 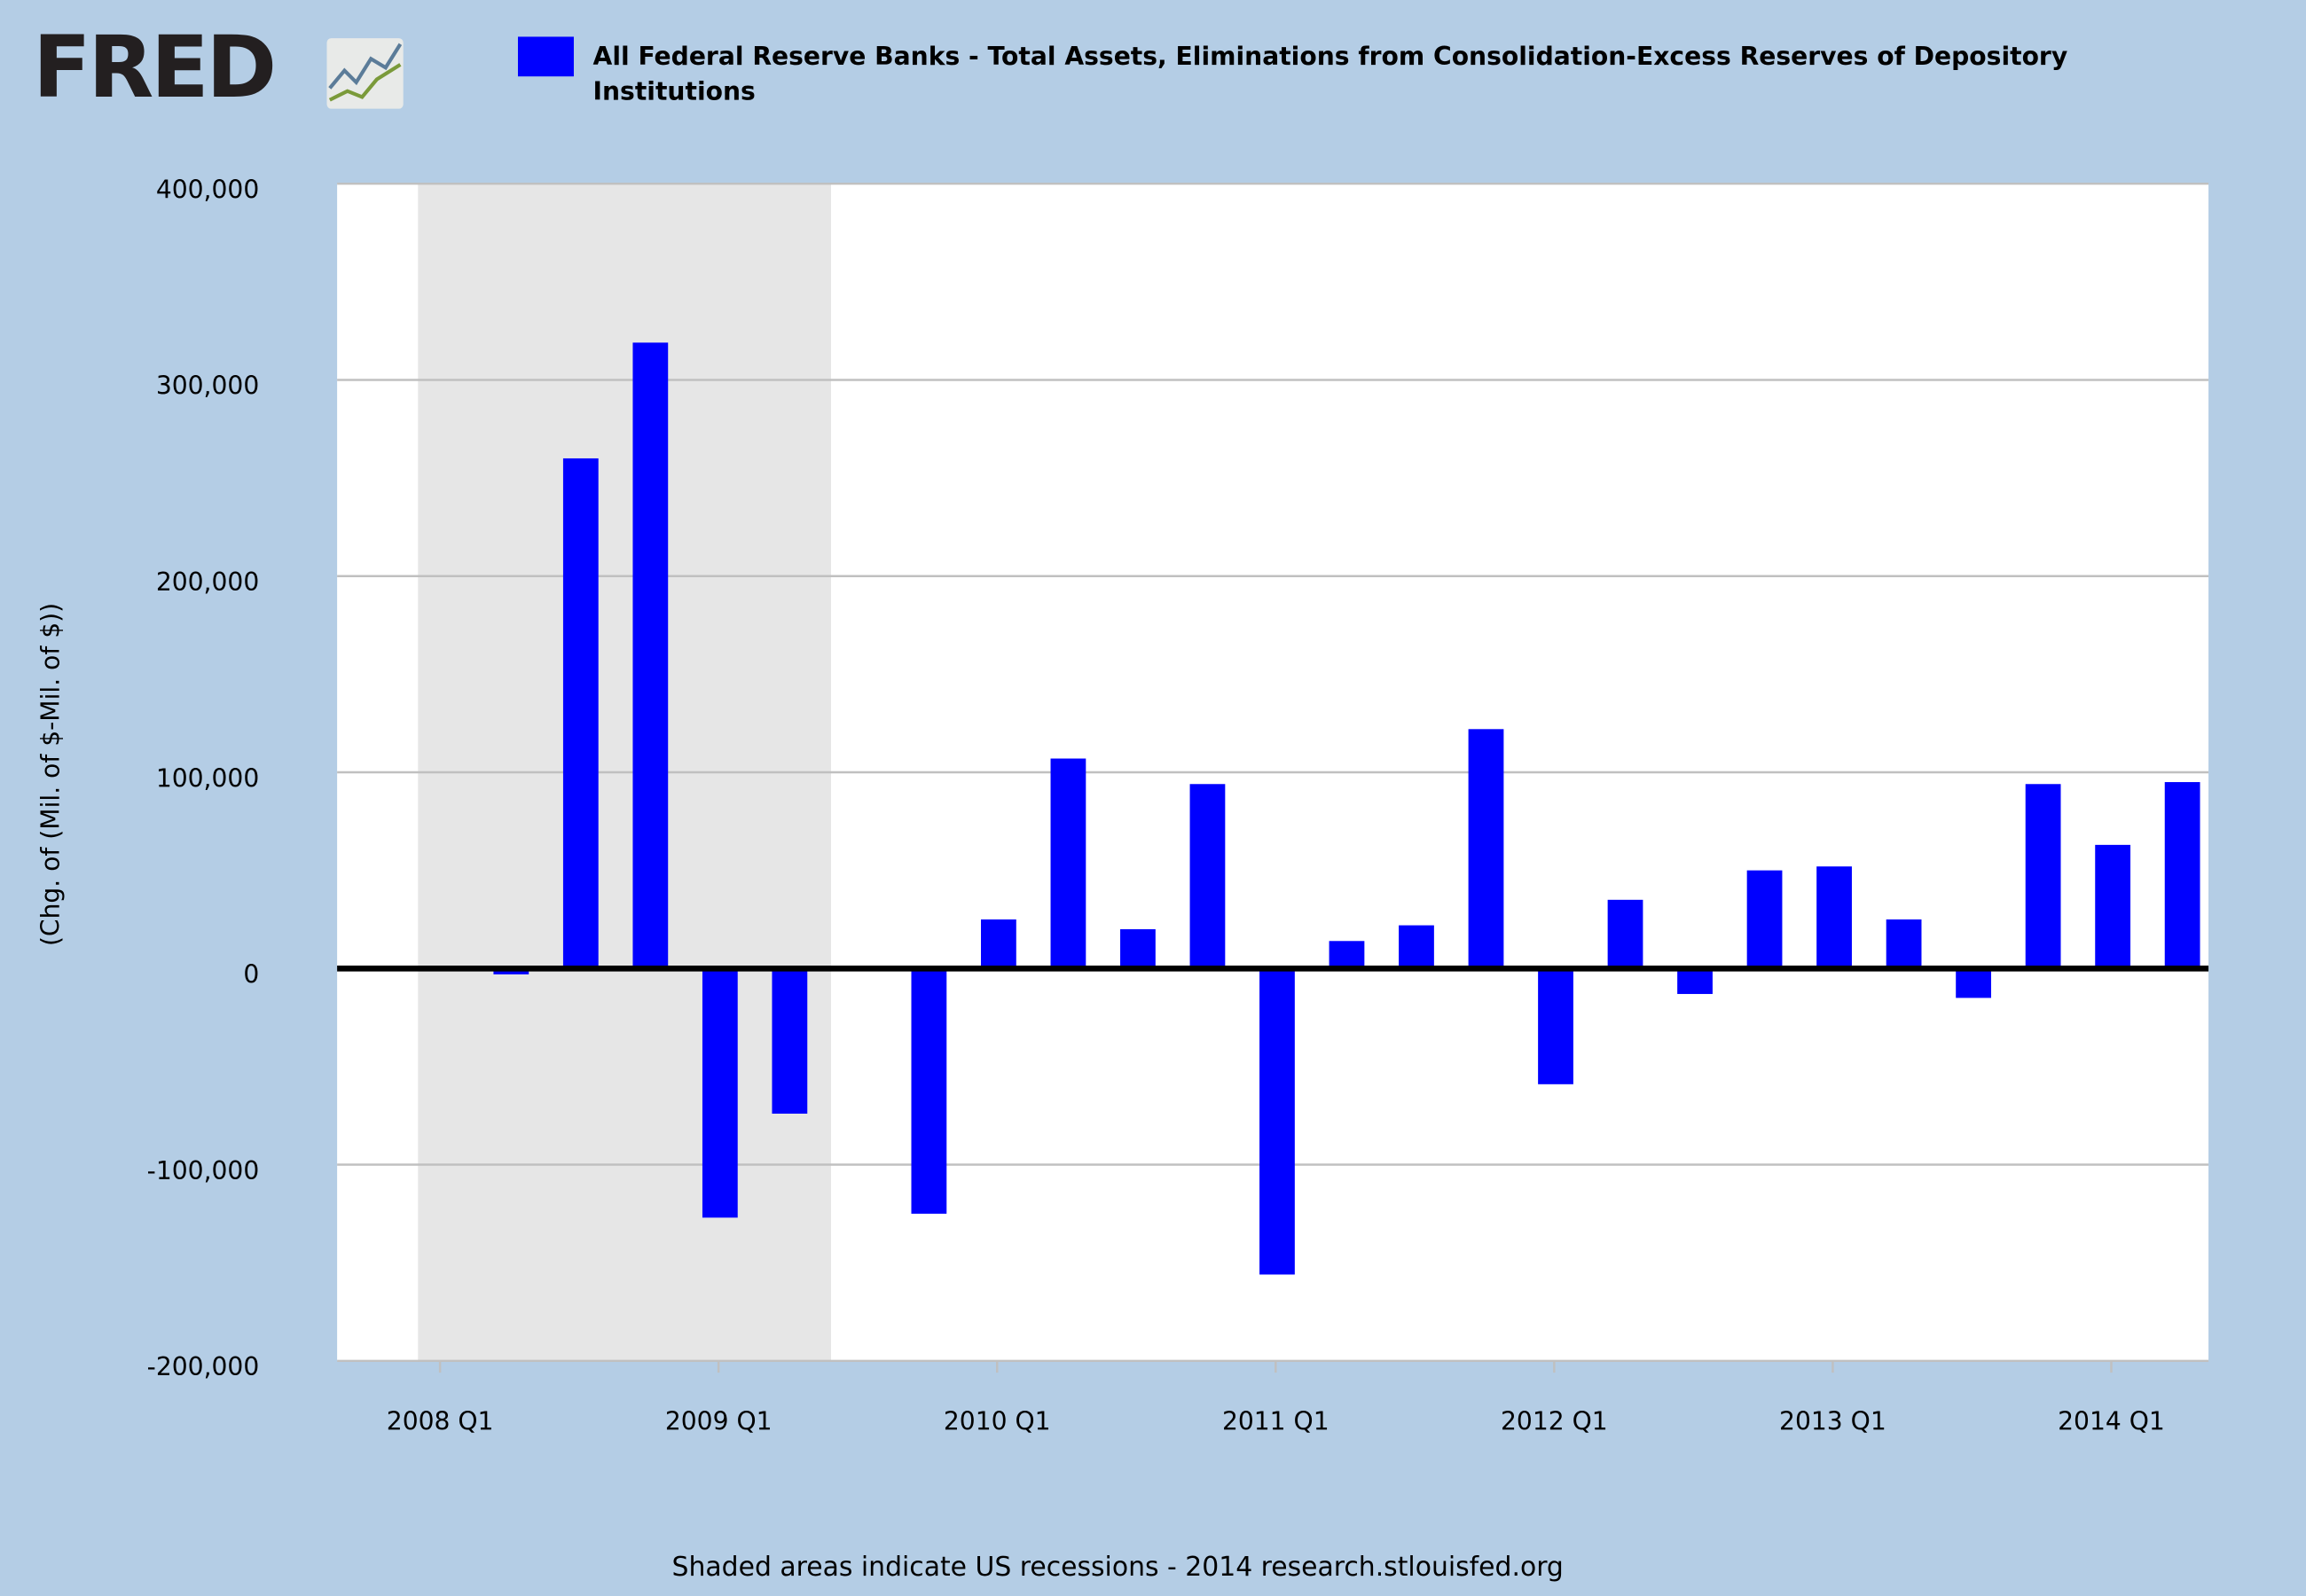 What do you see at coordinates (545, 57) in the screenshot?
I see `legend-swatch` at bounding box center [545, 57].